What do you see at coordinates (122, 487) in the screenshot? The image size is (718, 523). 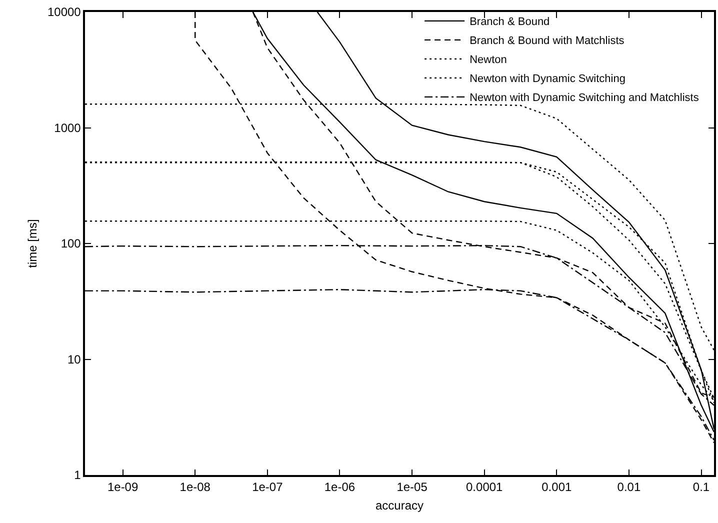 I see `x-tick-label: 1e-09` at bounding box center [122, 487].